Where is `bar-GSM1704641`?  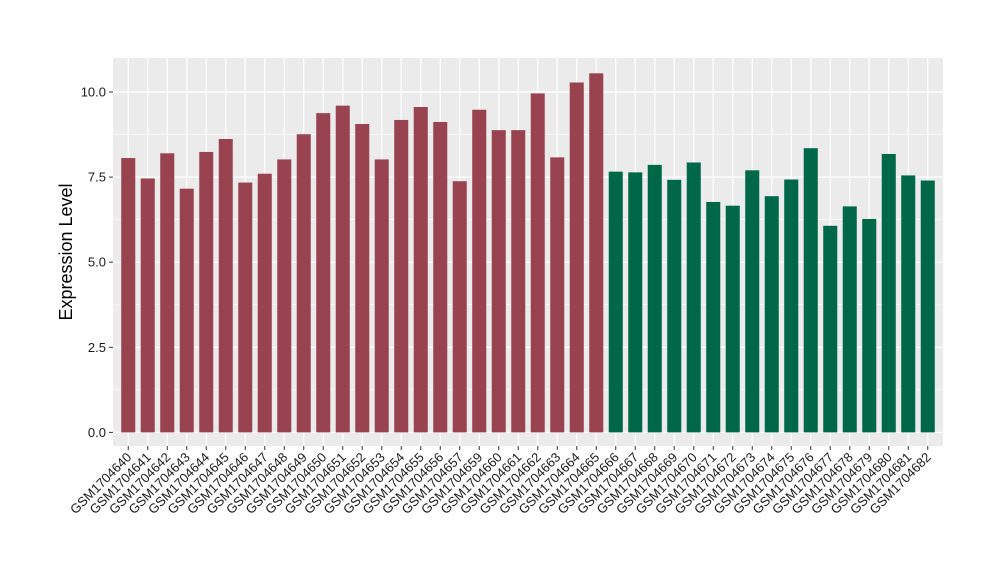 bar-GSM1704641 is located at coordinates (147, 305).